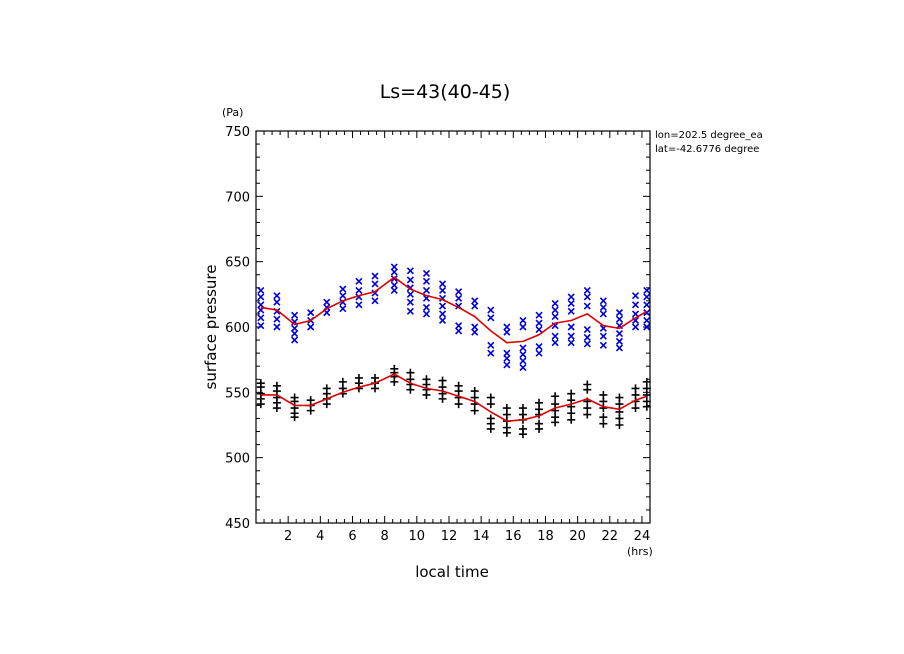 The height and width of the screenshot is (654, 904). Describe the element at coordinates (288, 536) in the screenshot. I see `x-tick-label: 2` at that location.